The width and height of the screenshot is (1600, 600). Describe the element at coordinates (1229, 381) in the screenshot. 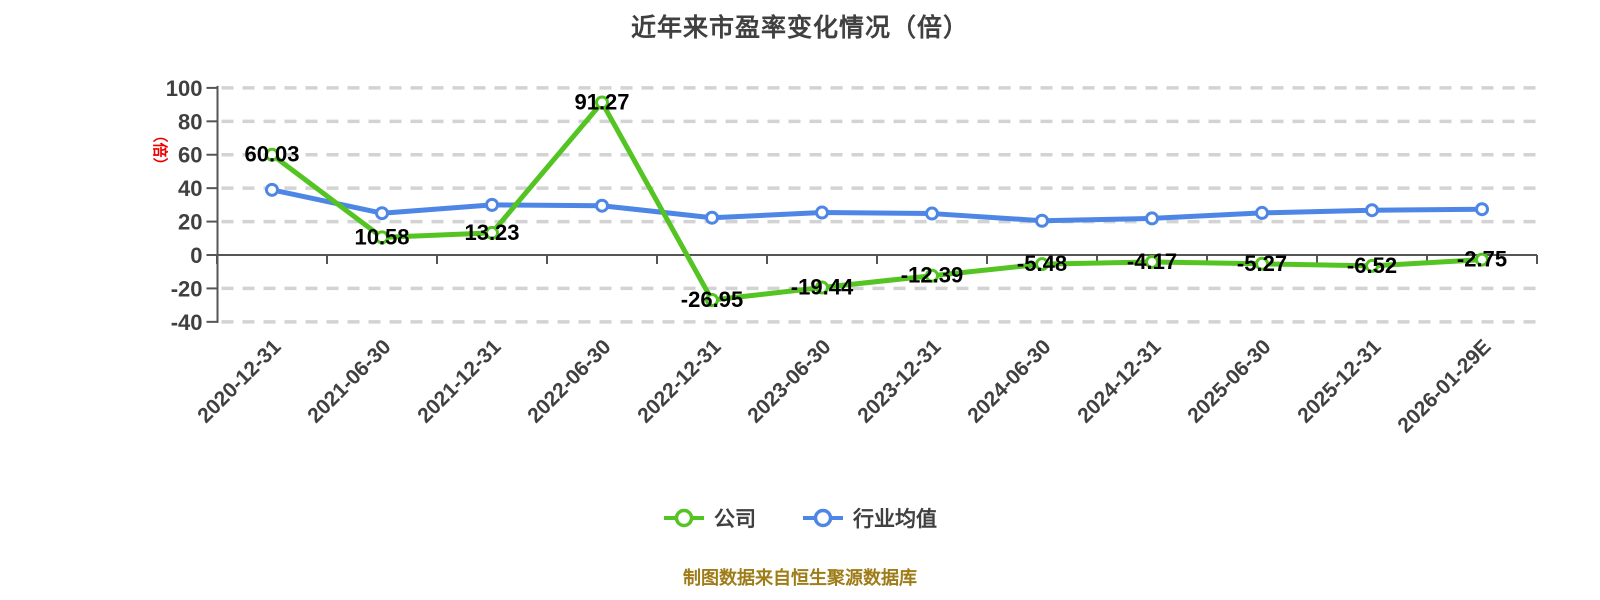

I see `x-axis-tick-label: 2025-06-30` at that location.